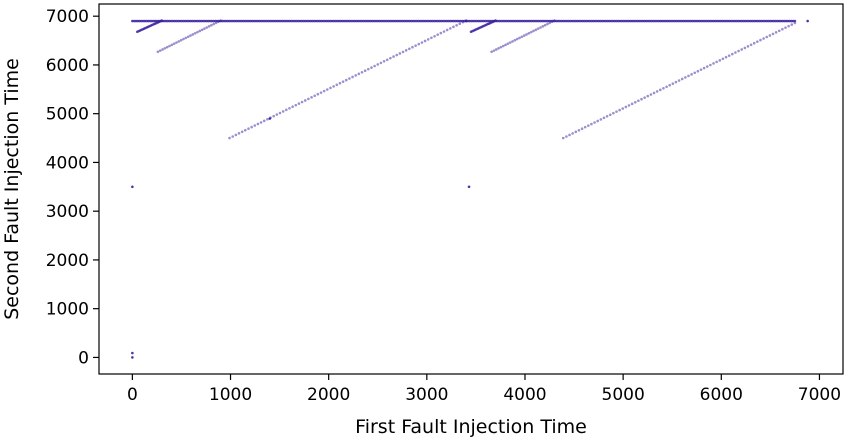 This screenshot has height=440, width=849. What do you see at coordinates (623, 395) in the screenshot?
I see `x-tick-label: 5000` at bounding box center [623, 395].